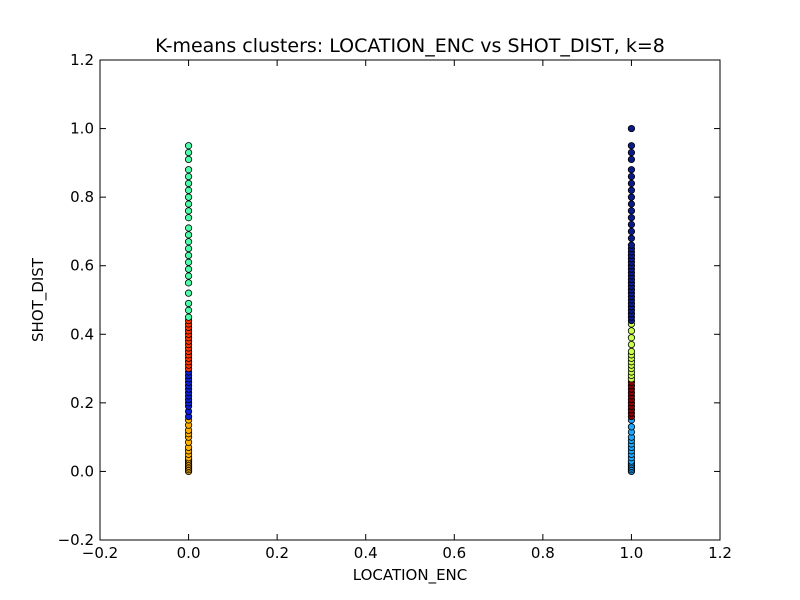 The image size is (800, 600). Describe the element at coordinates (189, 553) in the screenshot. I see `x-tick-label: 0.0` at that location.